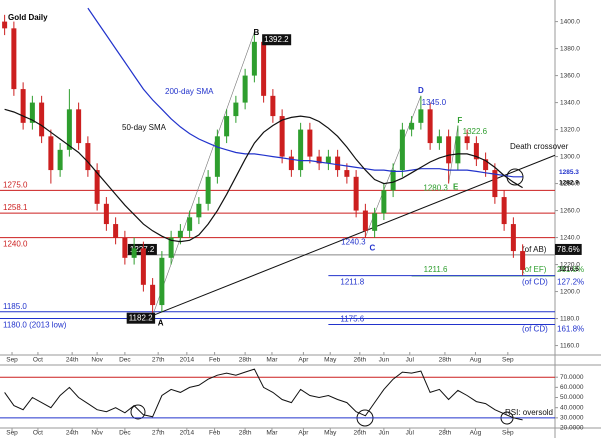 Image resolution: width=601 pixels, height=438 pixels. Describe the element at coordinates (435, 187) in the screenshot. I see `point-value: 1280.3` at that location.